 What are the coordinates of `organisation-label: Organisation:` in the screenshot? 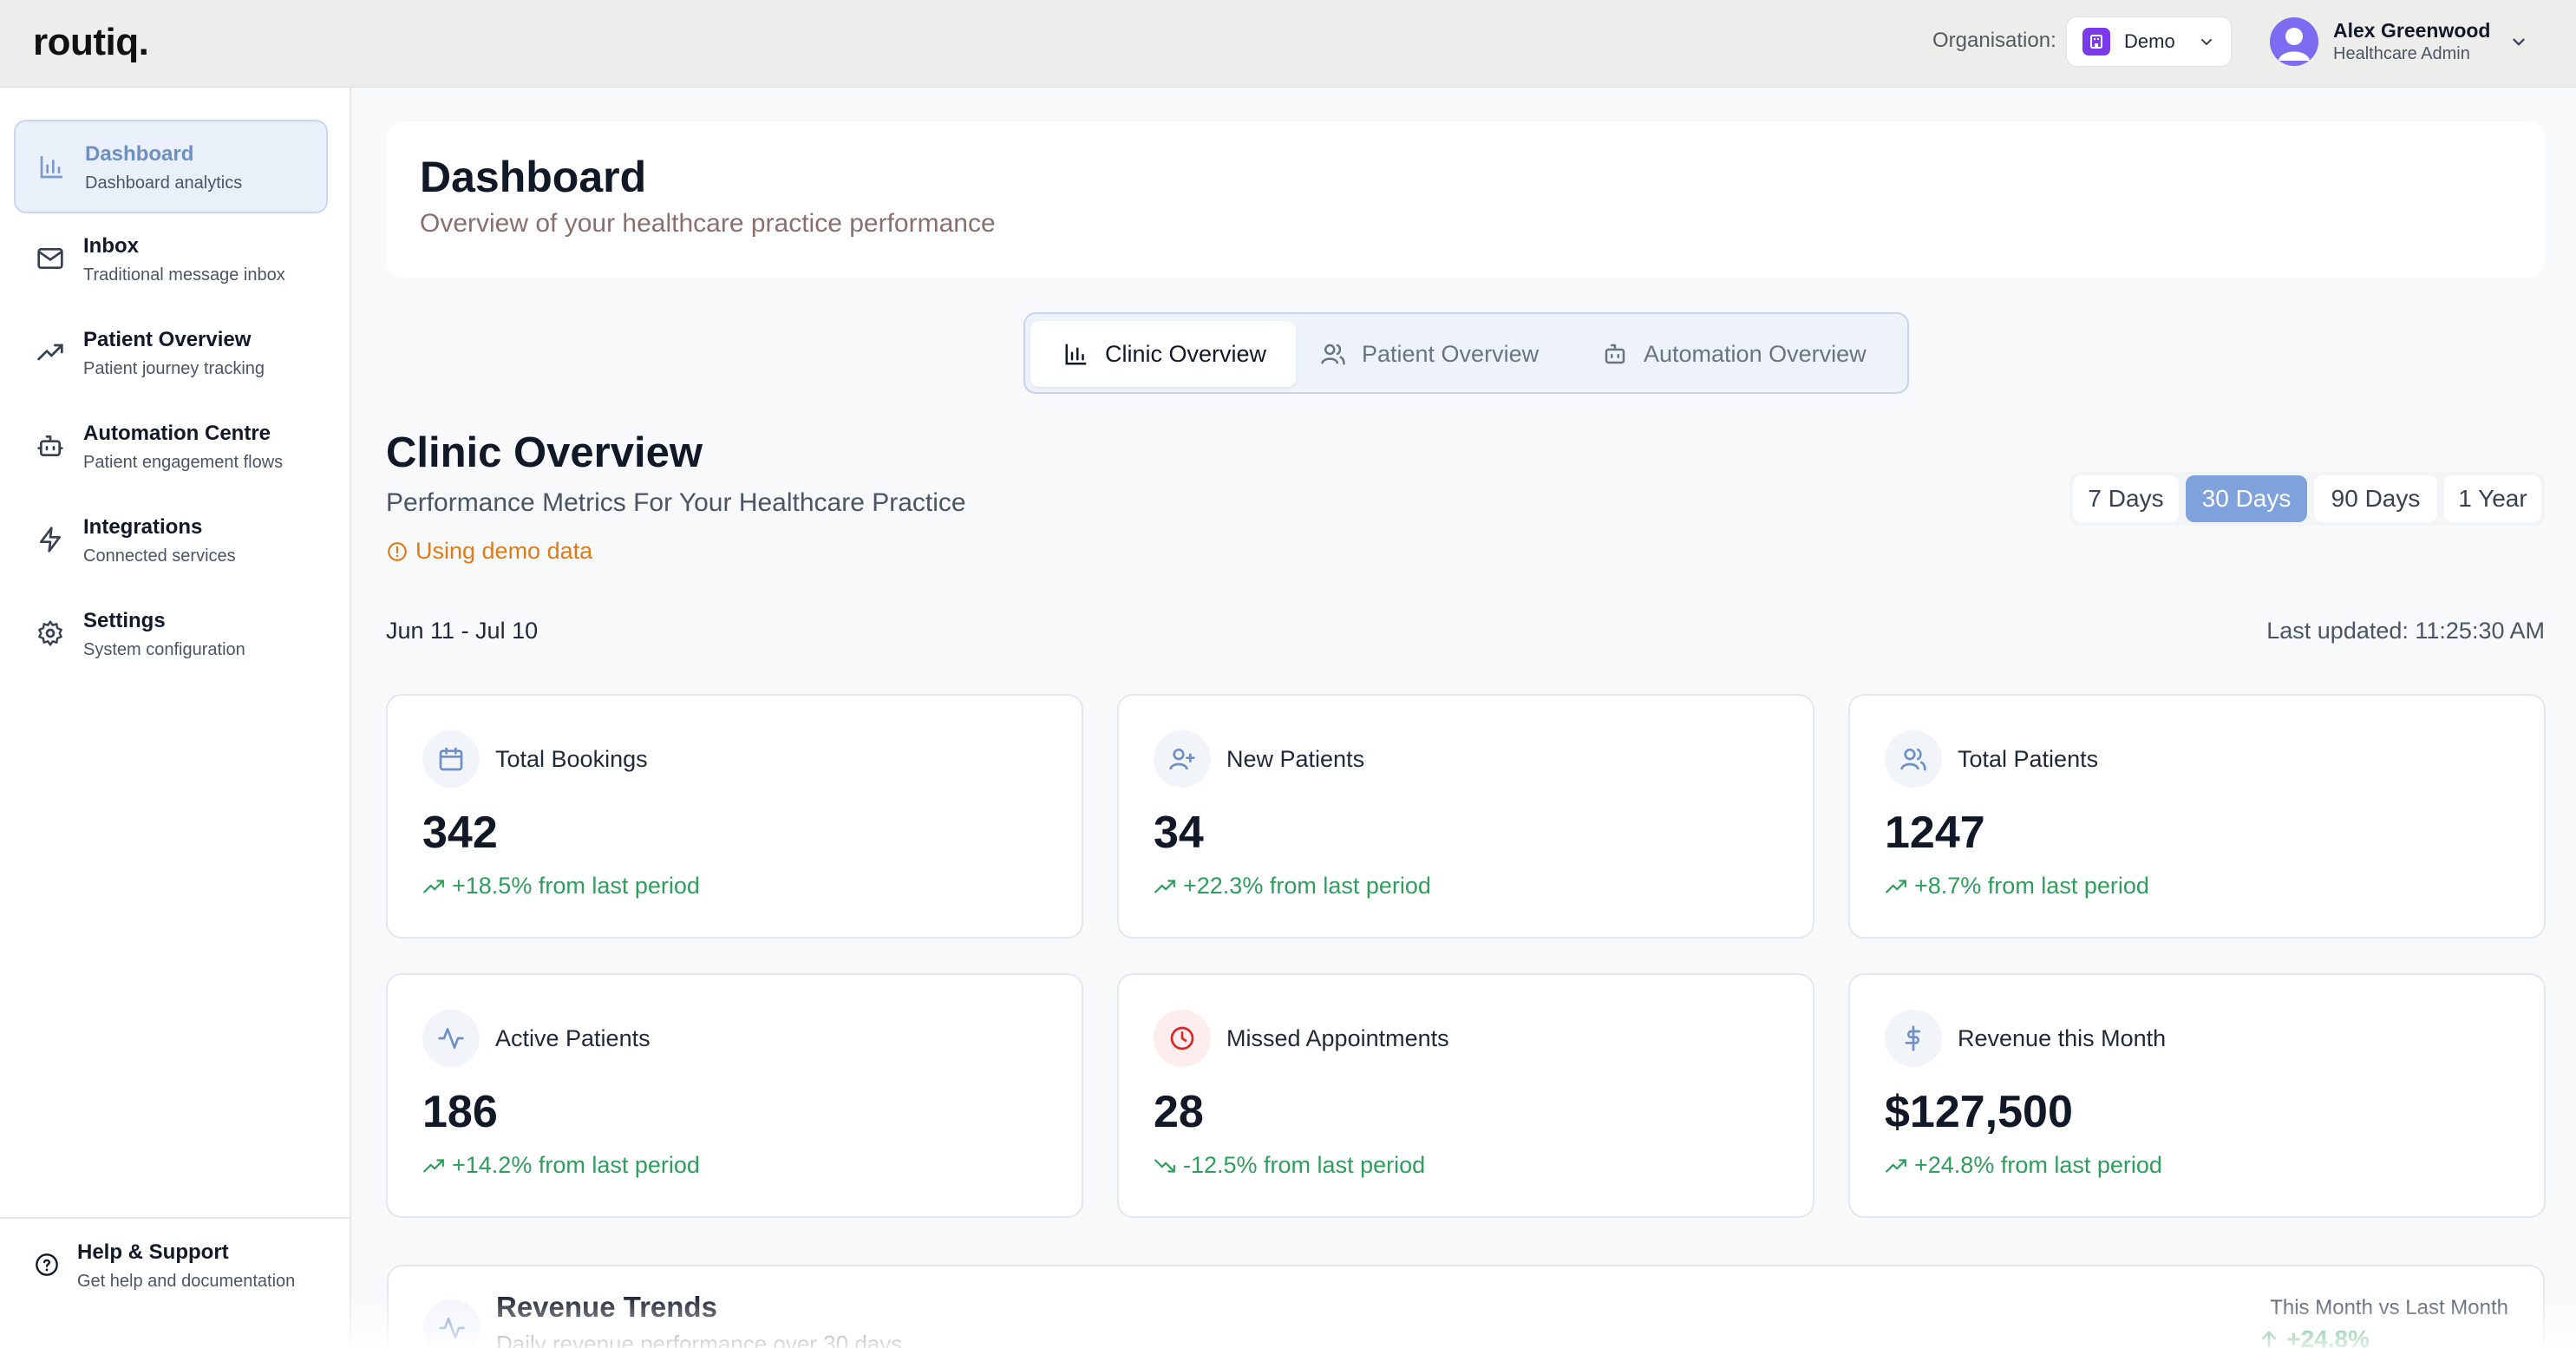 It's located at (1994, 40).